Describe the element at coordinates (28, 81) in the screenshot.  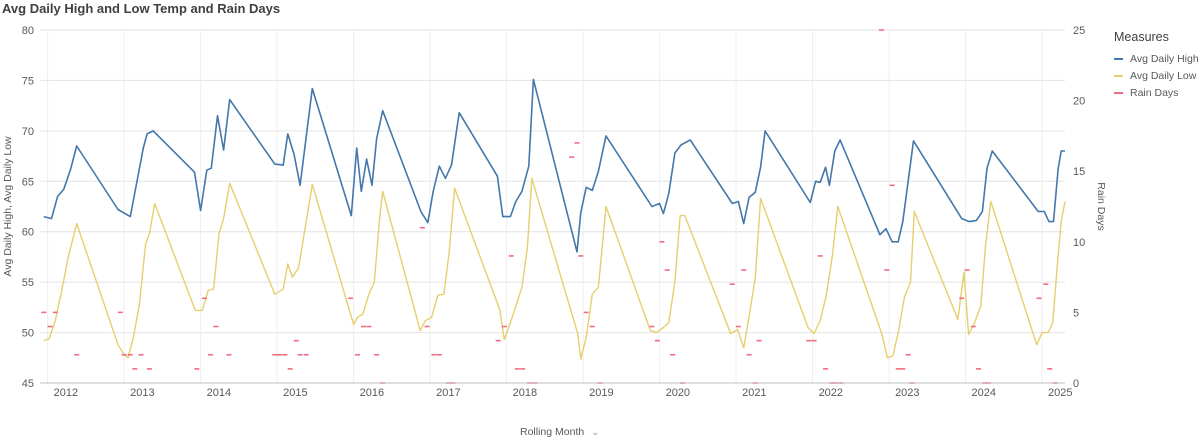
I see `y-tick-label-left: 75` at that location.